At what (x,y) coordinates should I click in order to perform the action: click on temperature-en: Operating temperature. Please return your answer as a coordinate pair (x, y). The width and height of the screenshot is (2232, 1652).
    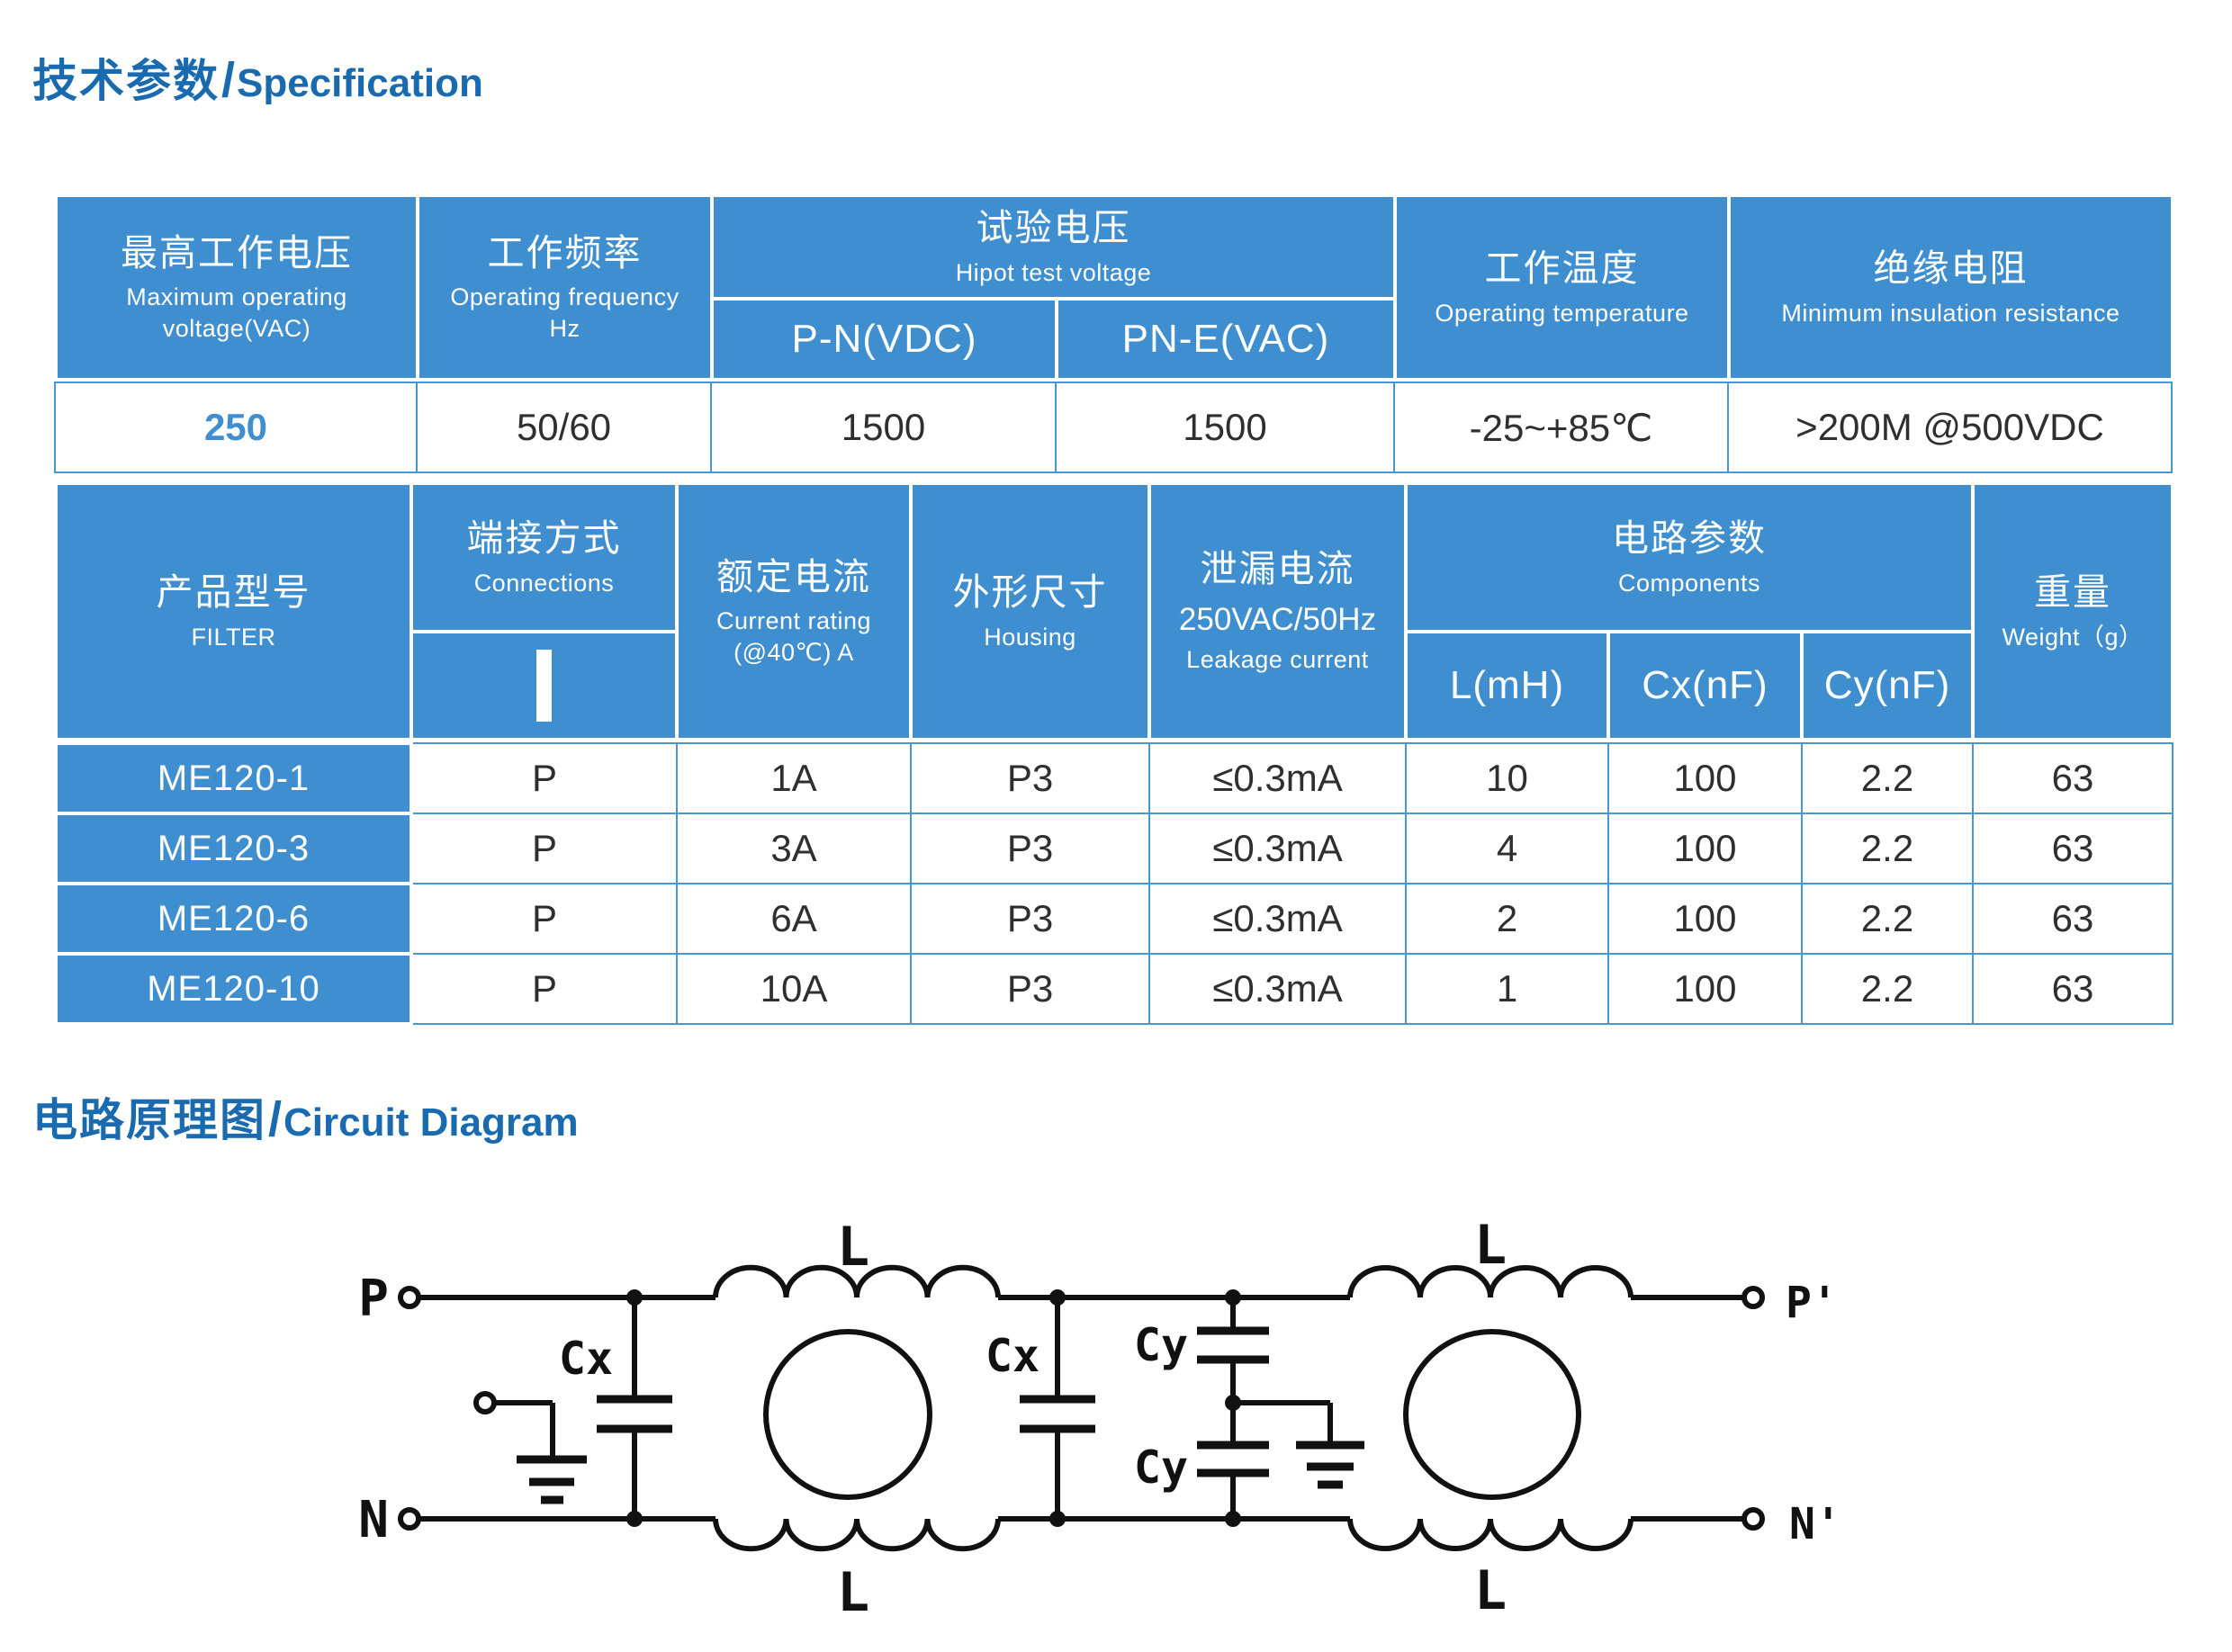
    Looking at the image, I should click on (1562, 313).